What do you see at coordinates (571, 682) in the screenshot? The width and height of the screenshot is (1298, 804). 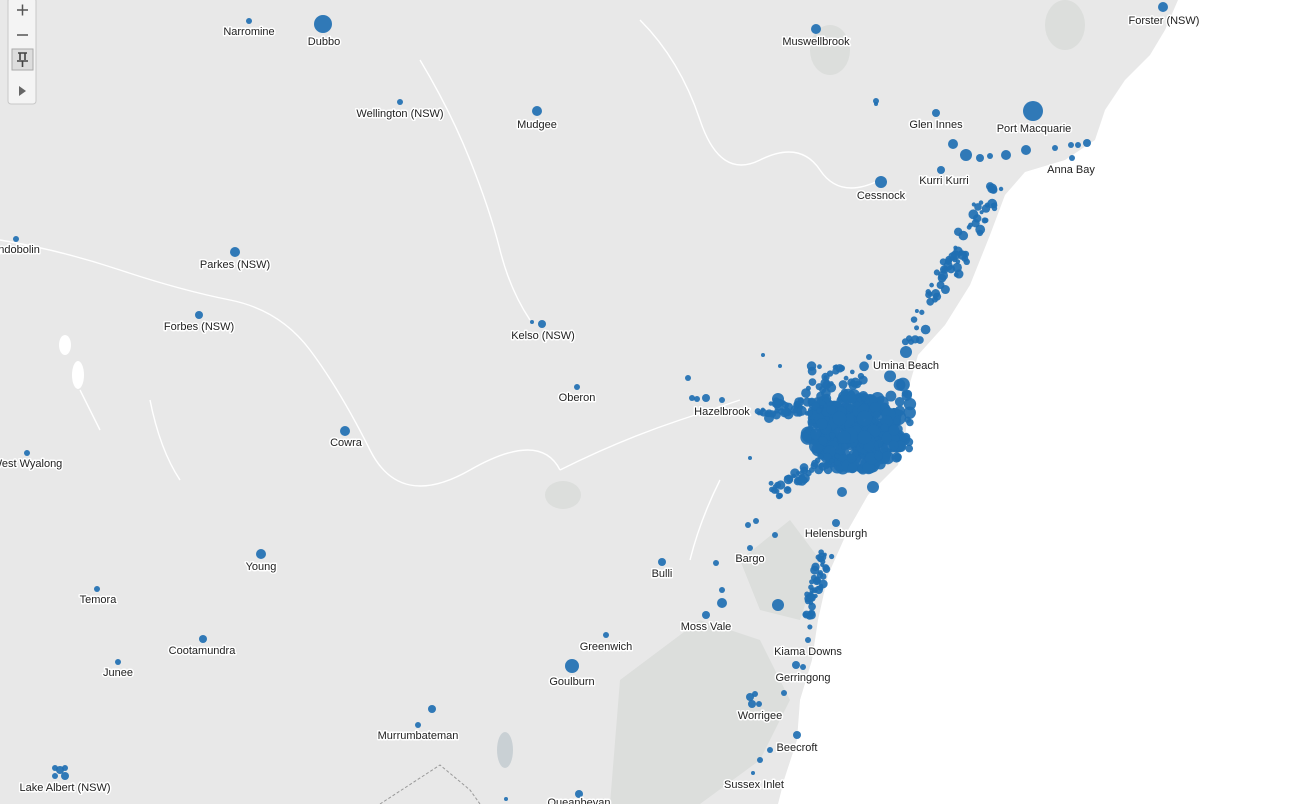 I see `place-label: Goulburn` at bounding box center [571, 682].